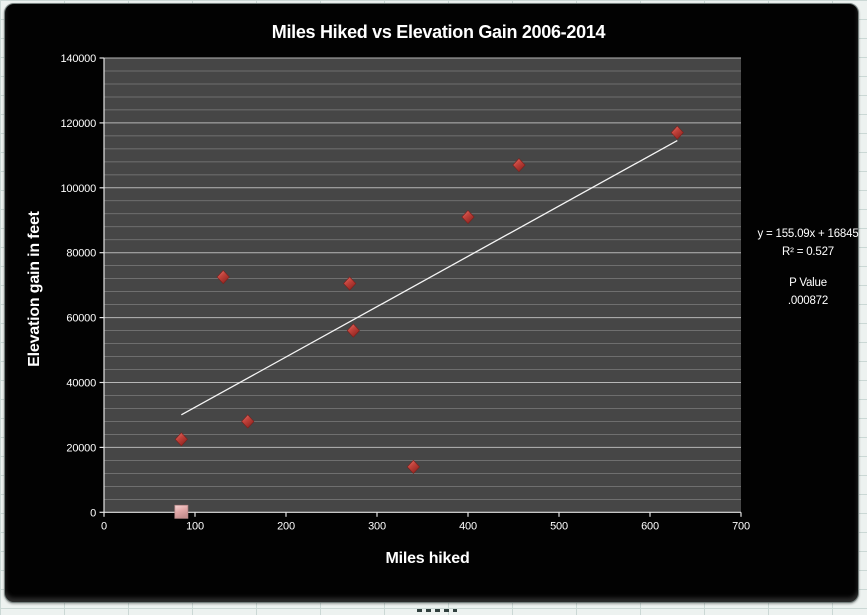 The height and width of the screenshot is (615, 867). Describe the element at coordinates (808, 252) in the screenshot. I see `r-squared-value: R² = 0.527` at that location.